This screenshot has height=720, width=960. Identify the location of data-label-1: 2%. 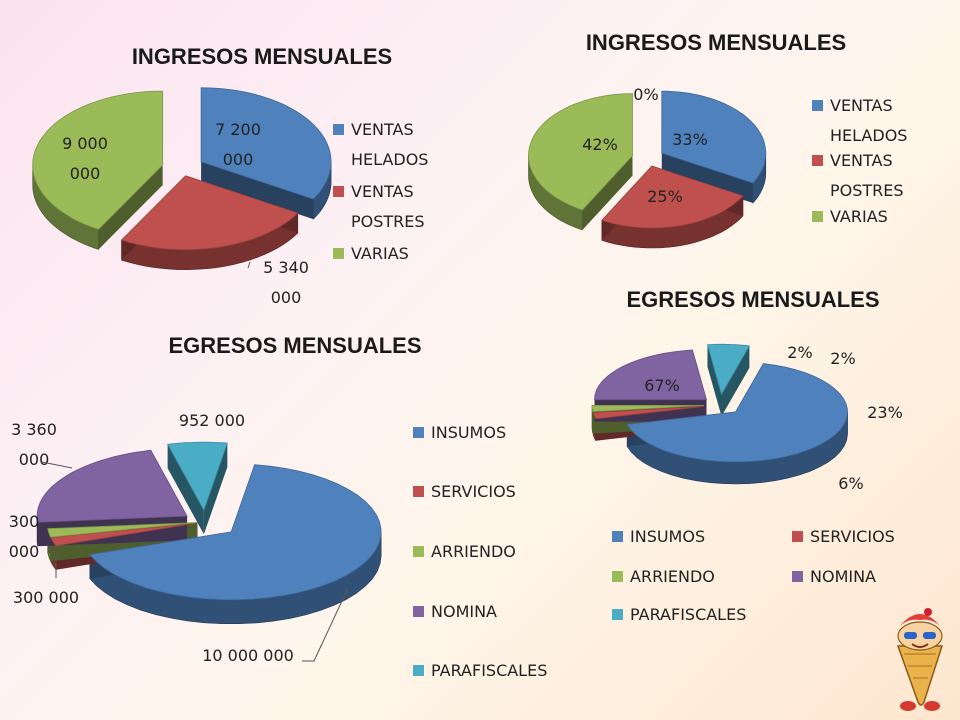
(799, 352).